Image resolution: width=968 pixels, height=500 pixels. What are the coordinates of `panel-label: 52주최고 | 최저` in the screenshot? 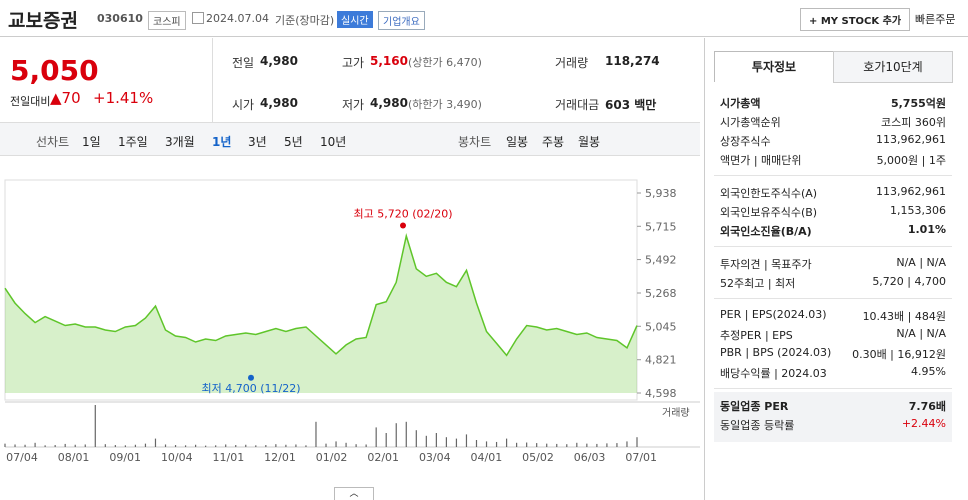 It's located at (758, 283).